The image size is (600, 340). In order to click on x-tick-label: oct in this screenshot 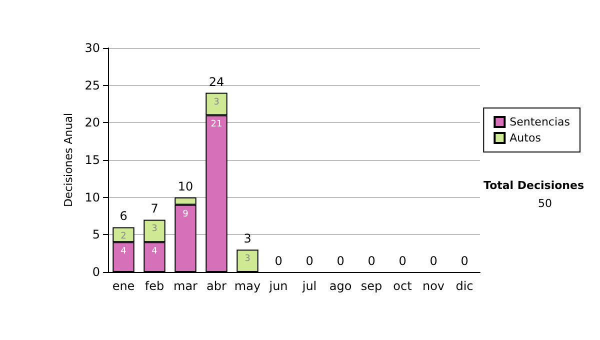, I will do `click(402, 286)`.